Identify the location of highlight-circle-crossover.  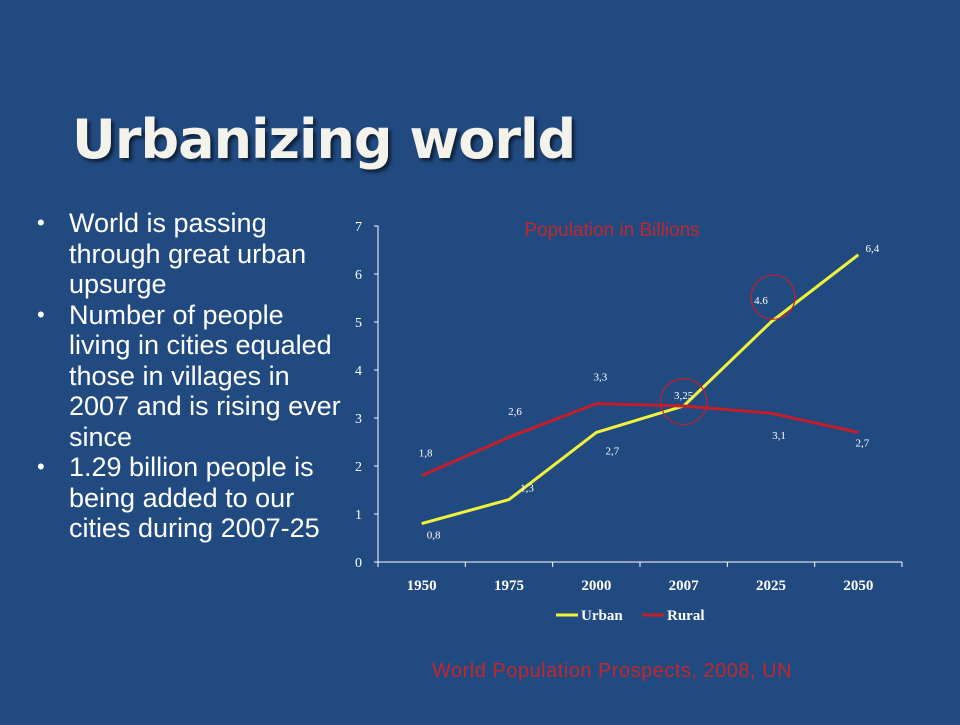
(684, 402).